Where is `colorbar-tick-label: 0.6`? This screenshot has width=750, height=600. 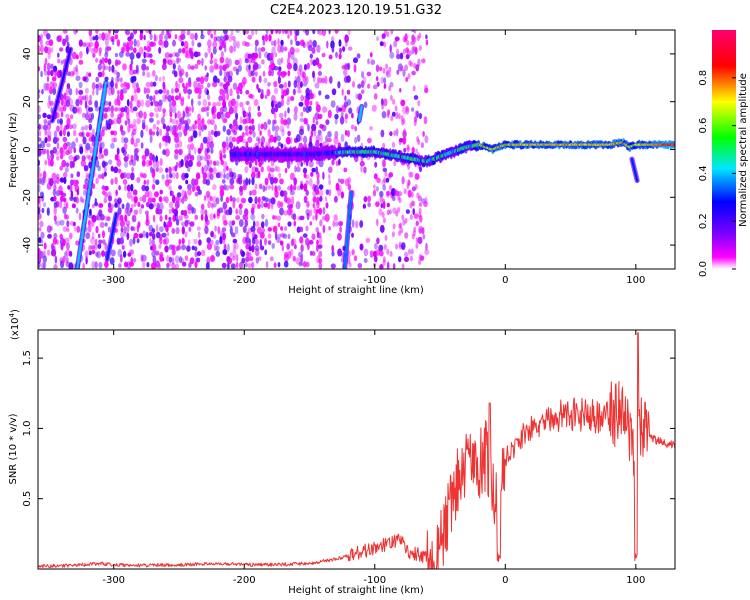 colorbar-tick-label: 0.6 is located at coordinates (703, 126).